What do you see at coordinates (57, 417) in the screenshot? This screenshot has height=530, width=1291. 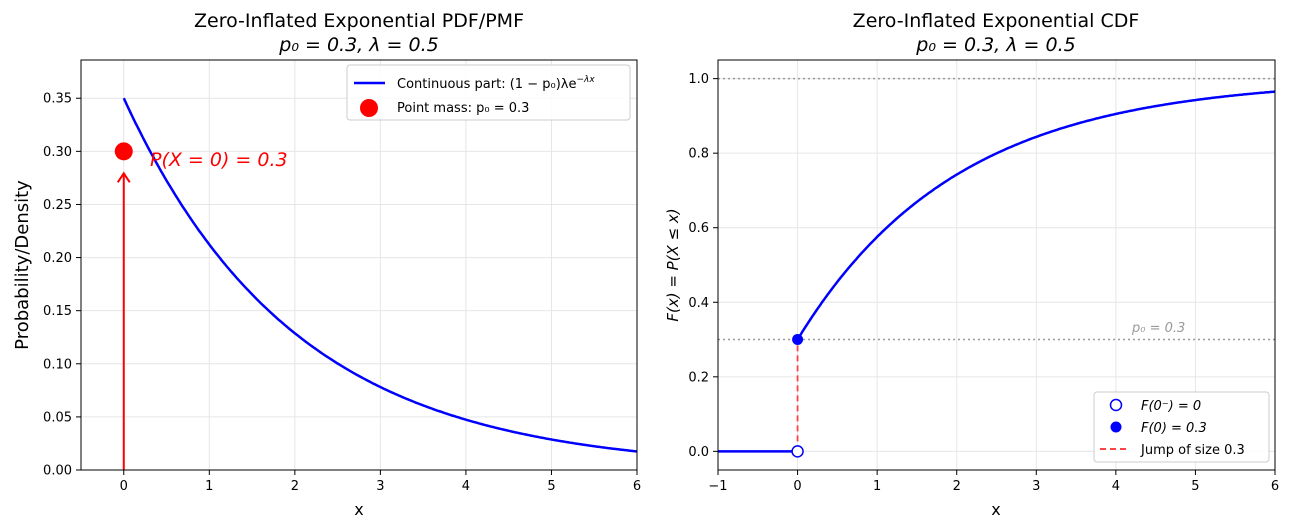 I see `y-tick-label: 0.05` at bounding box center [57, 417].